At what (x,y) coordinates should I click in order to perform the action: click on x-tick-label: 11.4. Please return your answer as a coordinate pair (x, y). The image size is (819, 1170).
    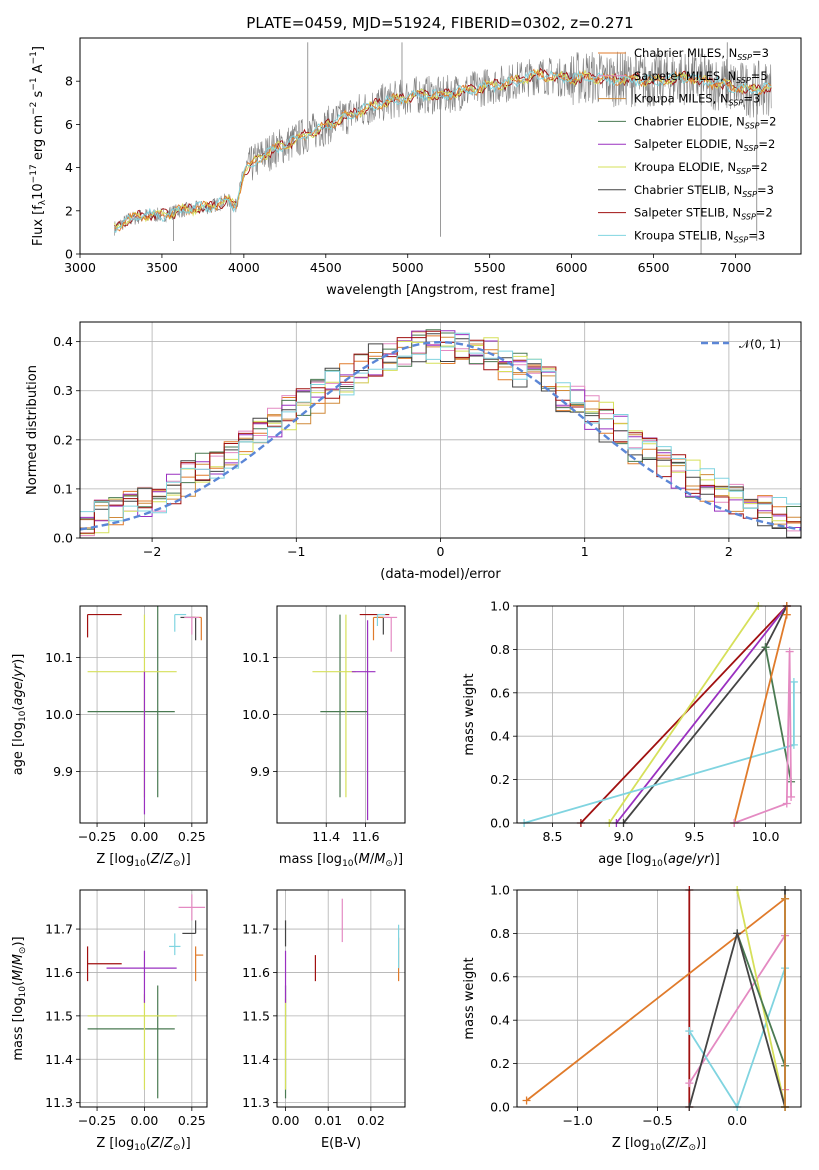
    Looking at the image, I should click on (326, 836).